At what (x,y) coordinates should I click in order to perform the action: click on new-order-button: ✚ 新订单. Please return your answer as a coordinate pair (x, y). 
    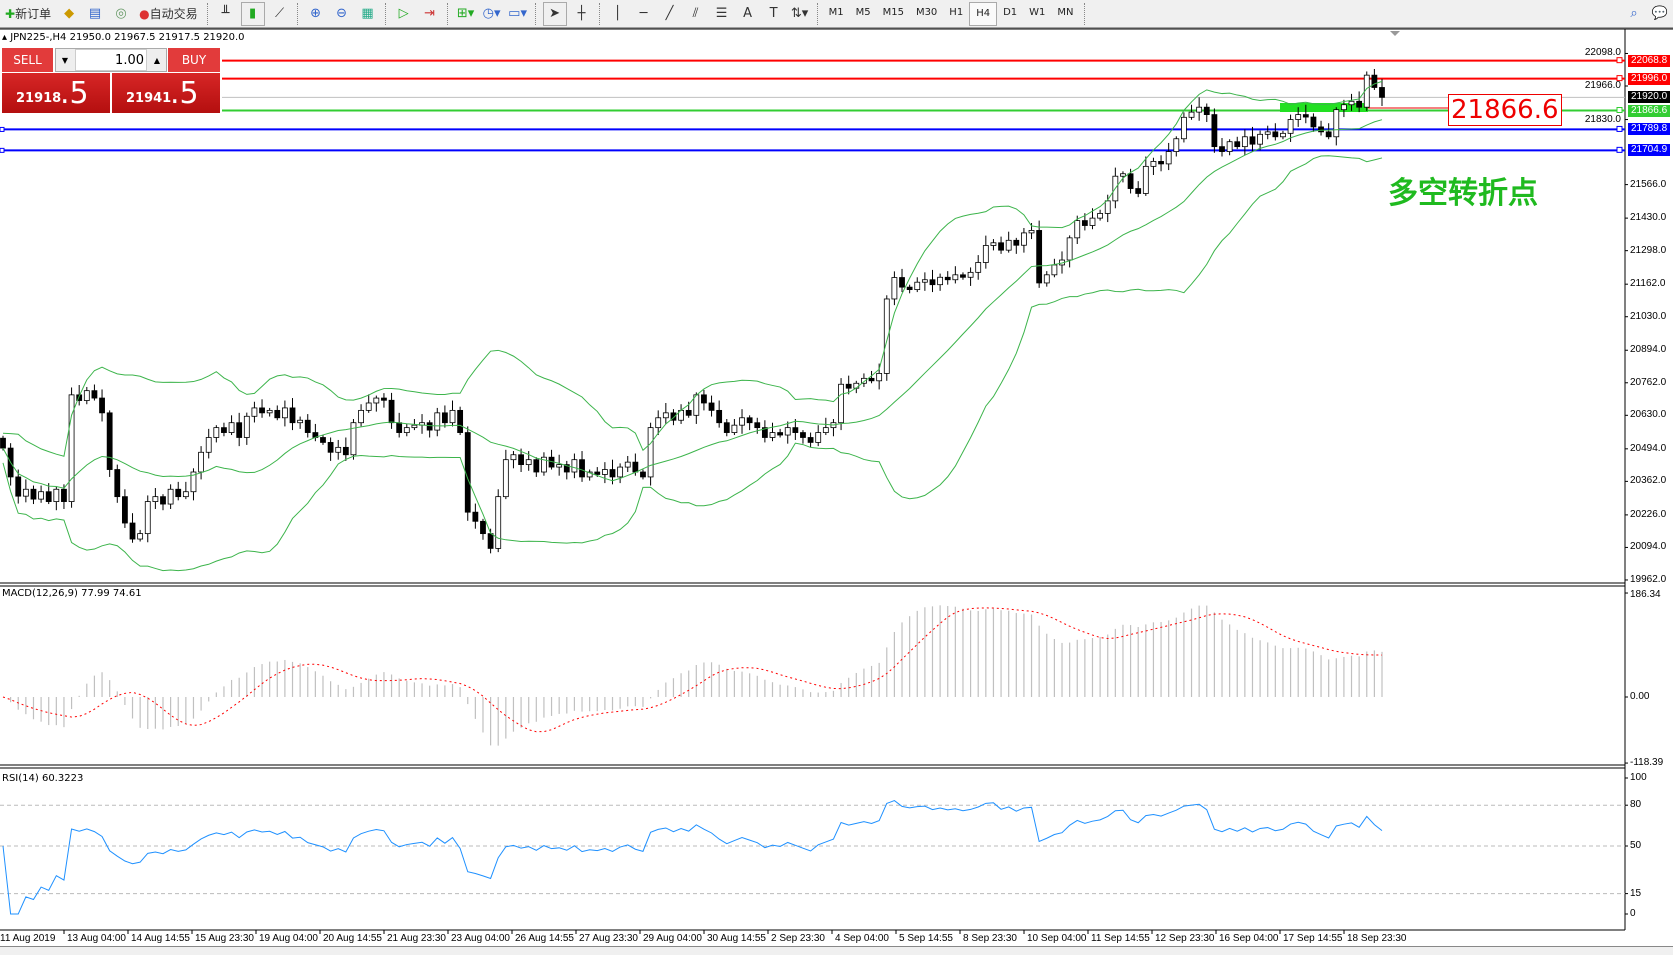
    Looking at the image, I should click on (28, 14).